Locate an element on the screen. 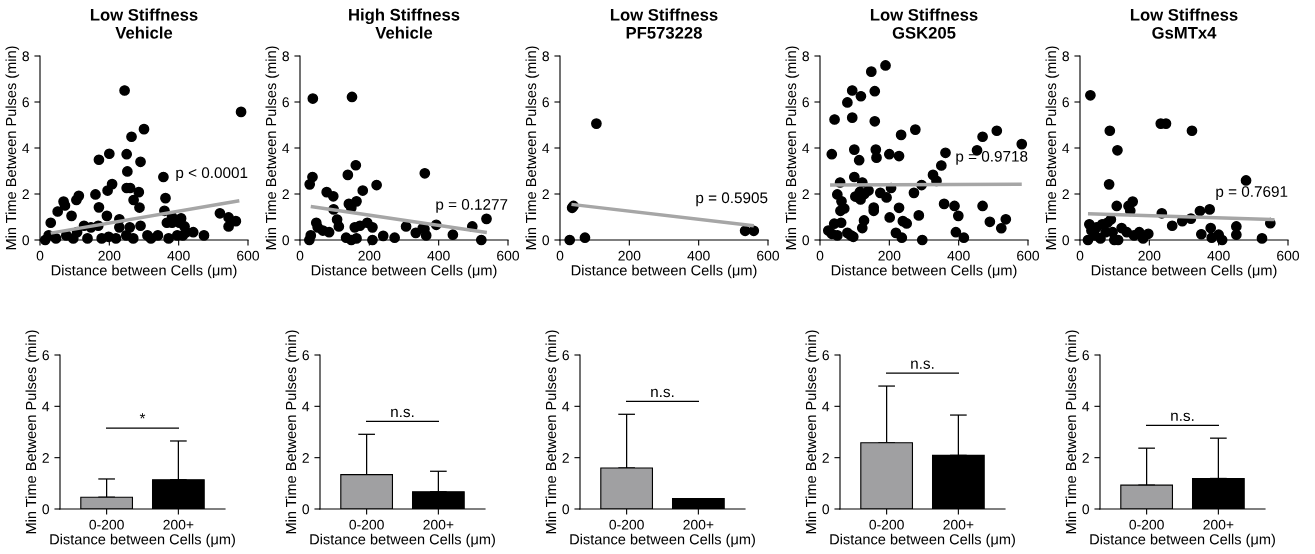  chart-title: High Stiffness is located at coordinates (404, 16).